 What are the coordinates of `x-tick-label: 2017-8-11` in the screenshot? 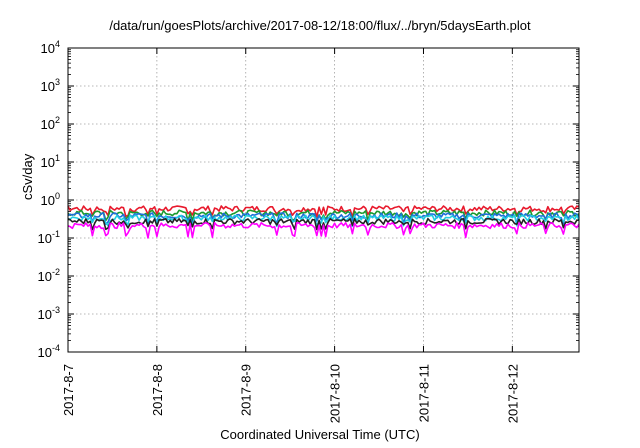 It's located at (423, 393).